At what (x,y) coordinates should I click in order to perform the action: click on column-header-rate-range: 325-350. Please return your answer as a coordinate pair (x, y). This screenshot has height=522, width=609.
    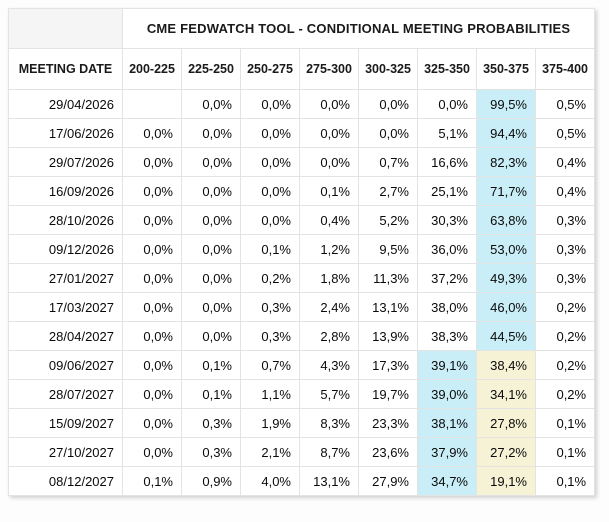
    Looking at the image, I should click on (447, 69).